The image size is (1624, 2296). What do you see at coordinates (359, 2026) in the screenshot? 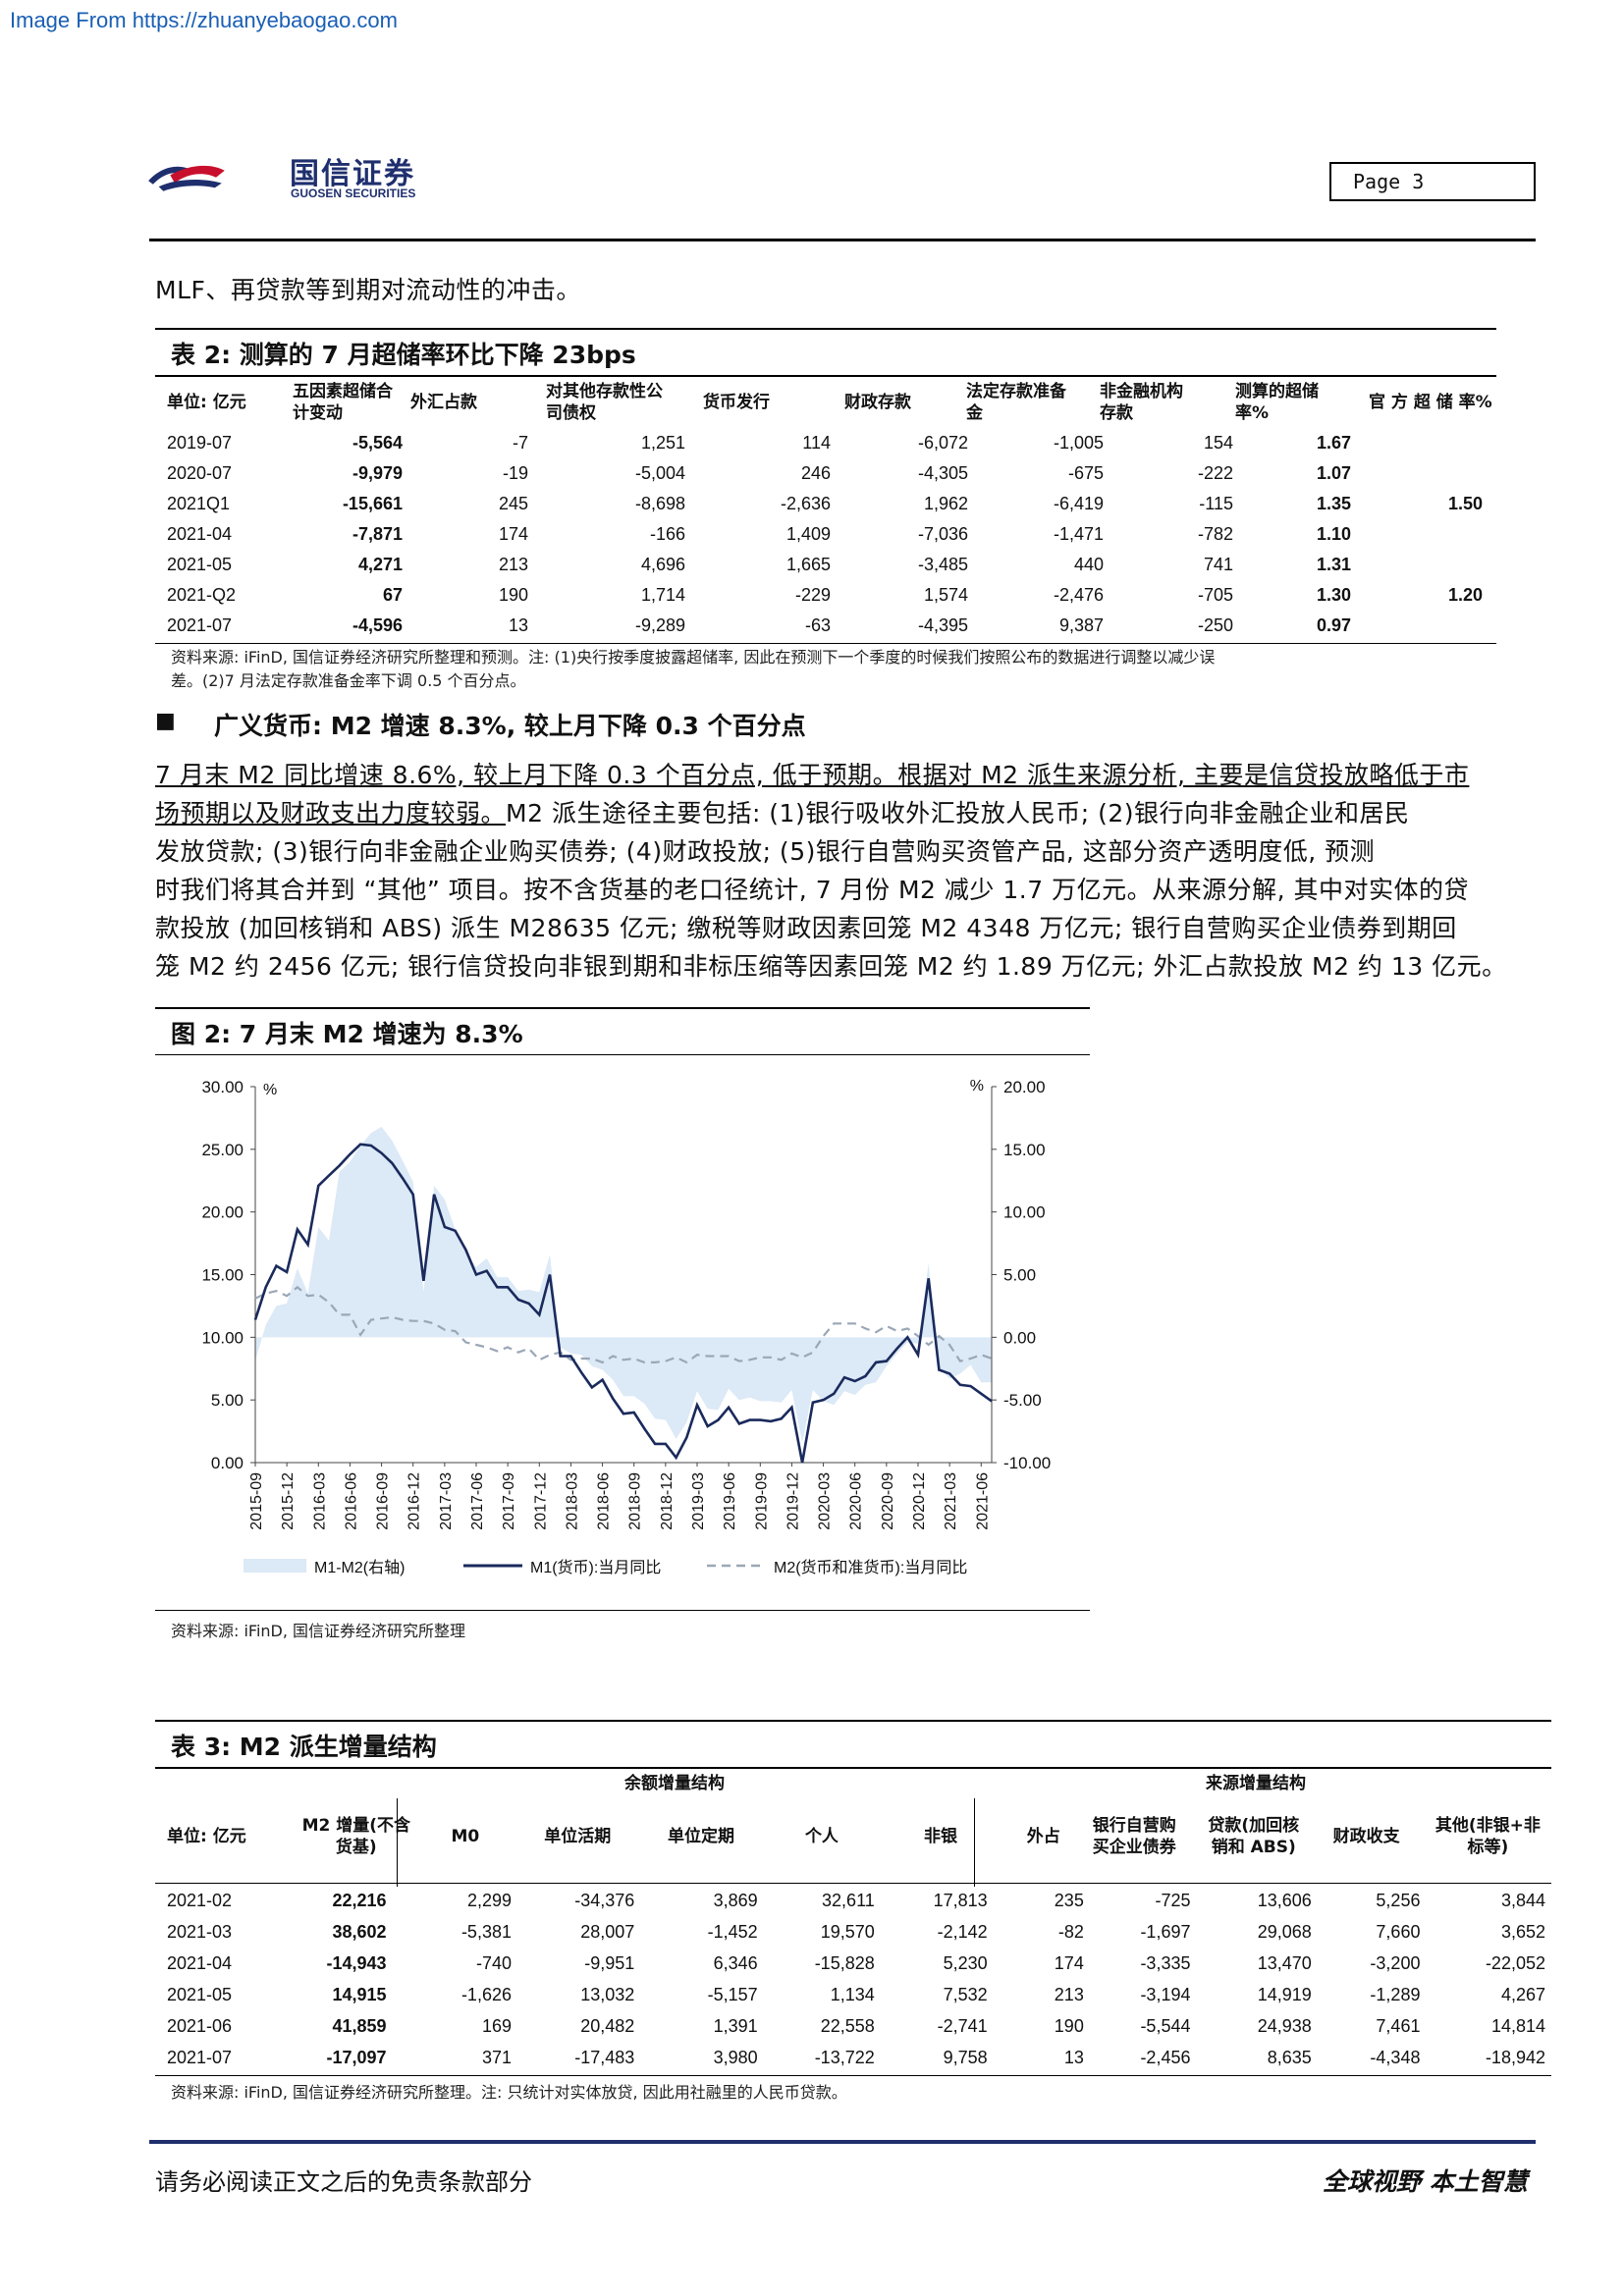
I see `table3-cell: 41,859` at bounding box center [359, 2026].